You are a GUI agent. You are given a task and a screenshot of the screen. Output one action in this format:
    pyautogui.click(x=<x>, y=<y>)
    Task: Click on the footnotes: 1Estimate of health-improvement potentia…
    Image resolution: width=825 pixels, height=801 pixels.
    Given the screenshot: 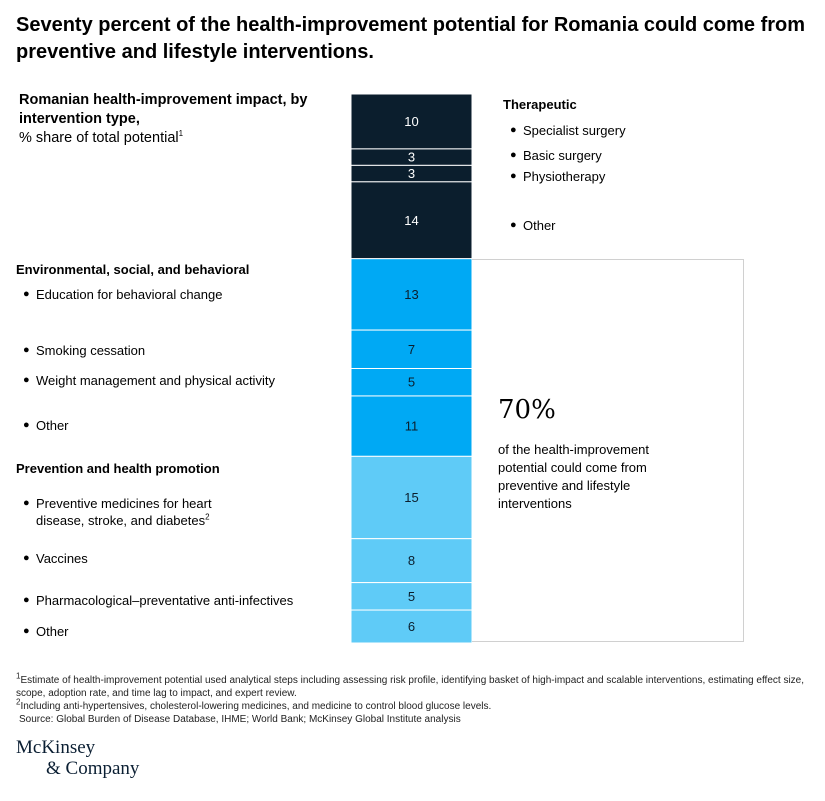 What is the action you would take?
    pyautogui.click(x=416, y=698)
    